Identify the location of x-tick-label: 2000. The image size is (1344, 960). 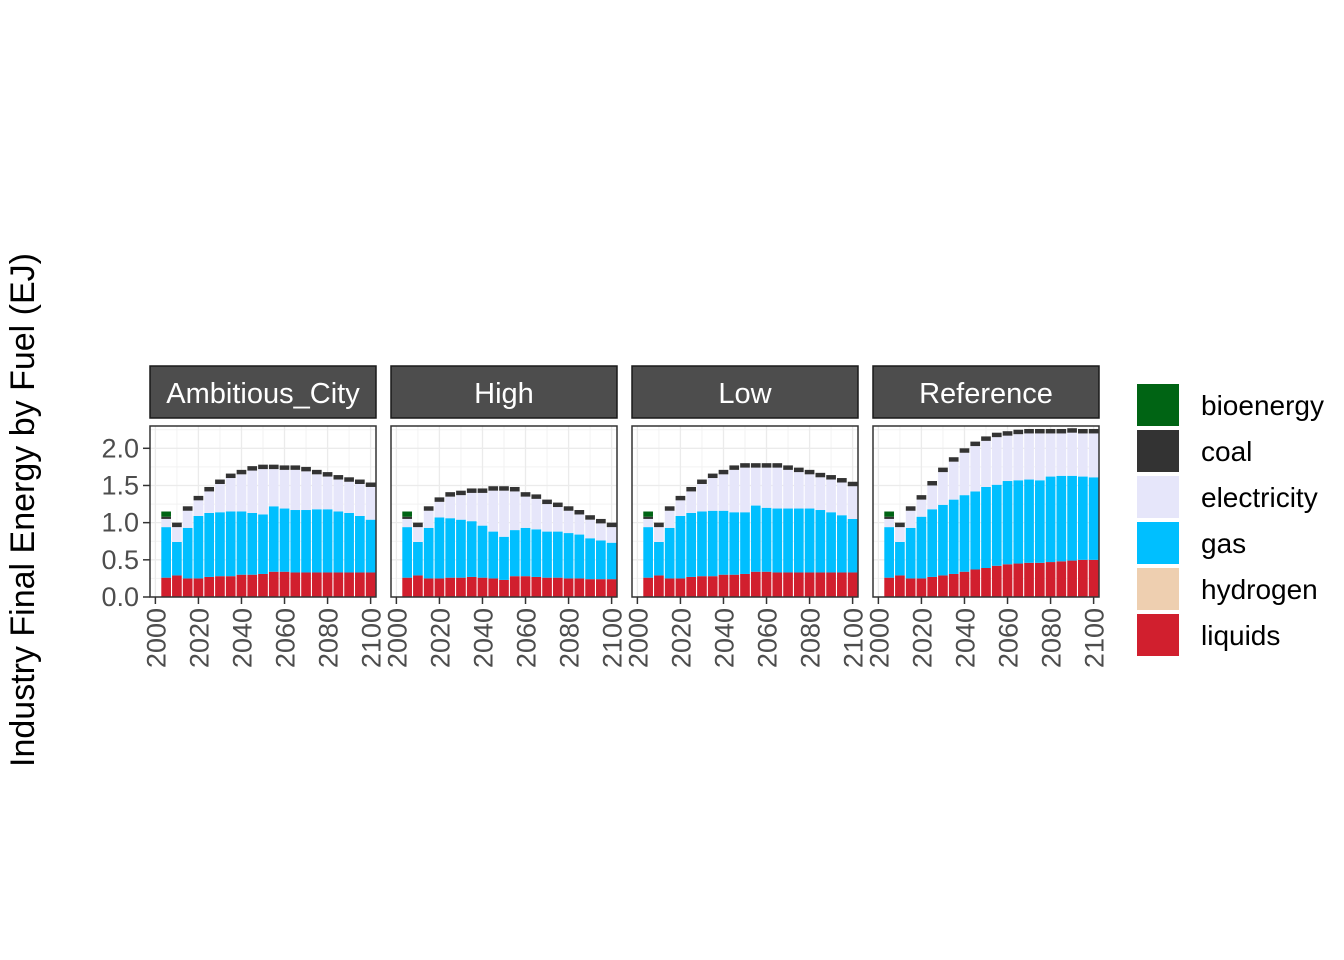
(638, 638).